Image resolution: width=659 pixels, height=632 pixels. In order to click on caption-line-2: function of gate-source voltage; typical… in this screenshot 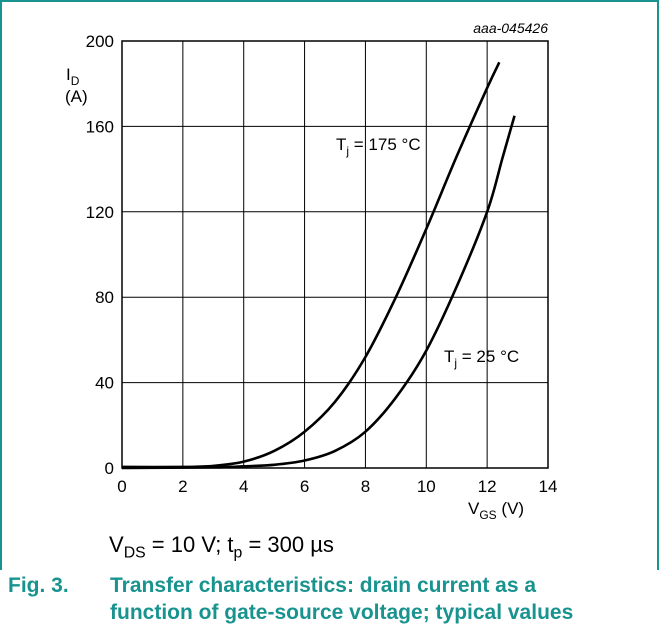, I will do `click(342, 612)`.